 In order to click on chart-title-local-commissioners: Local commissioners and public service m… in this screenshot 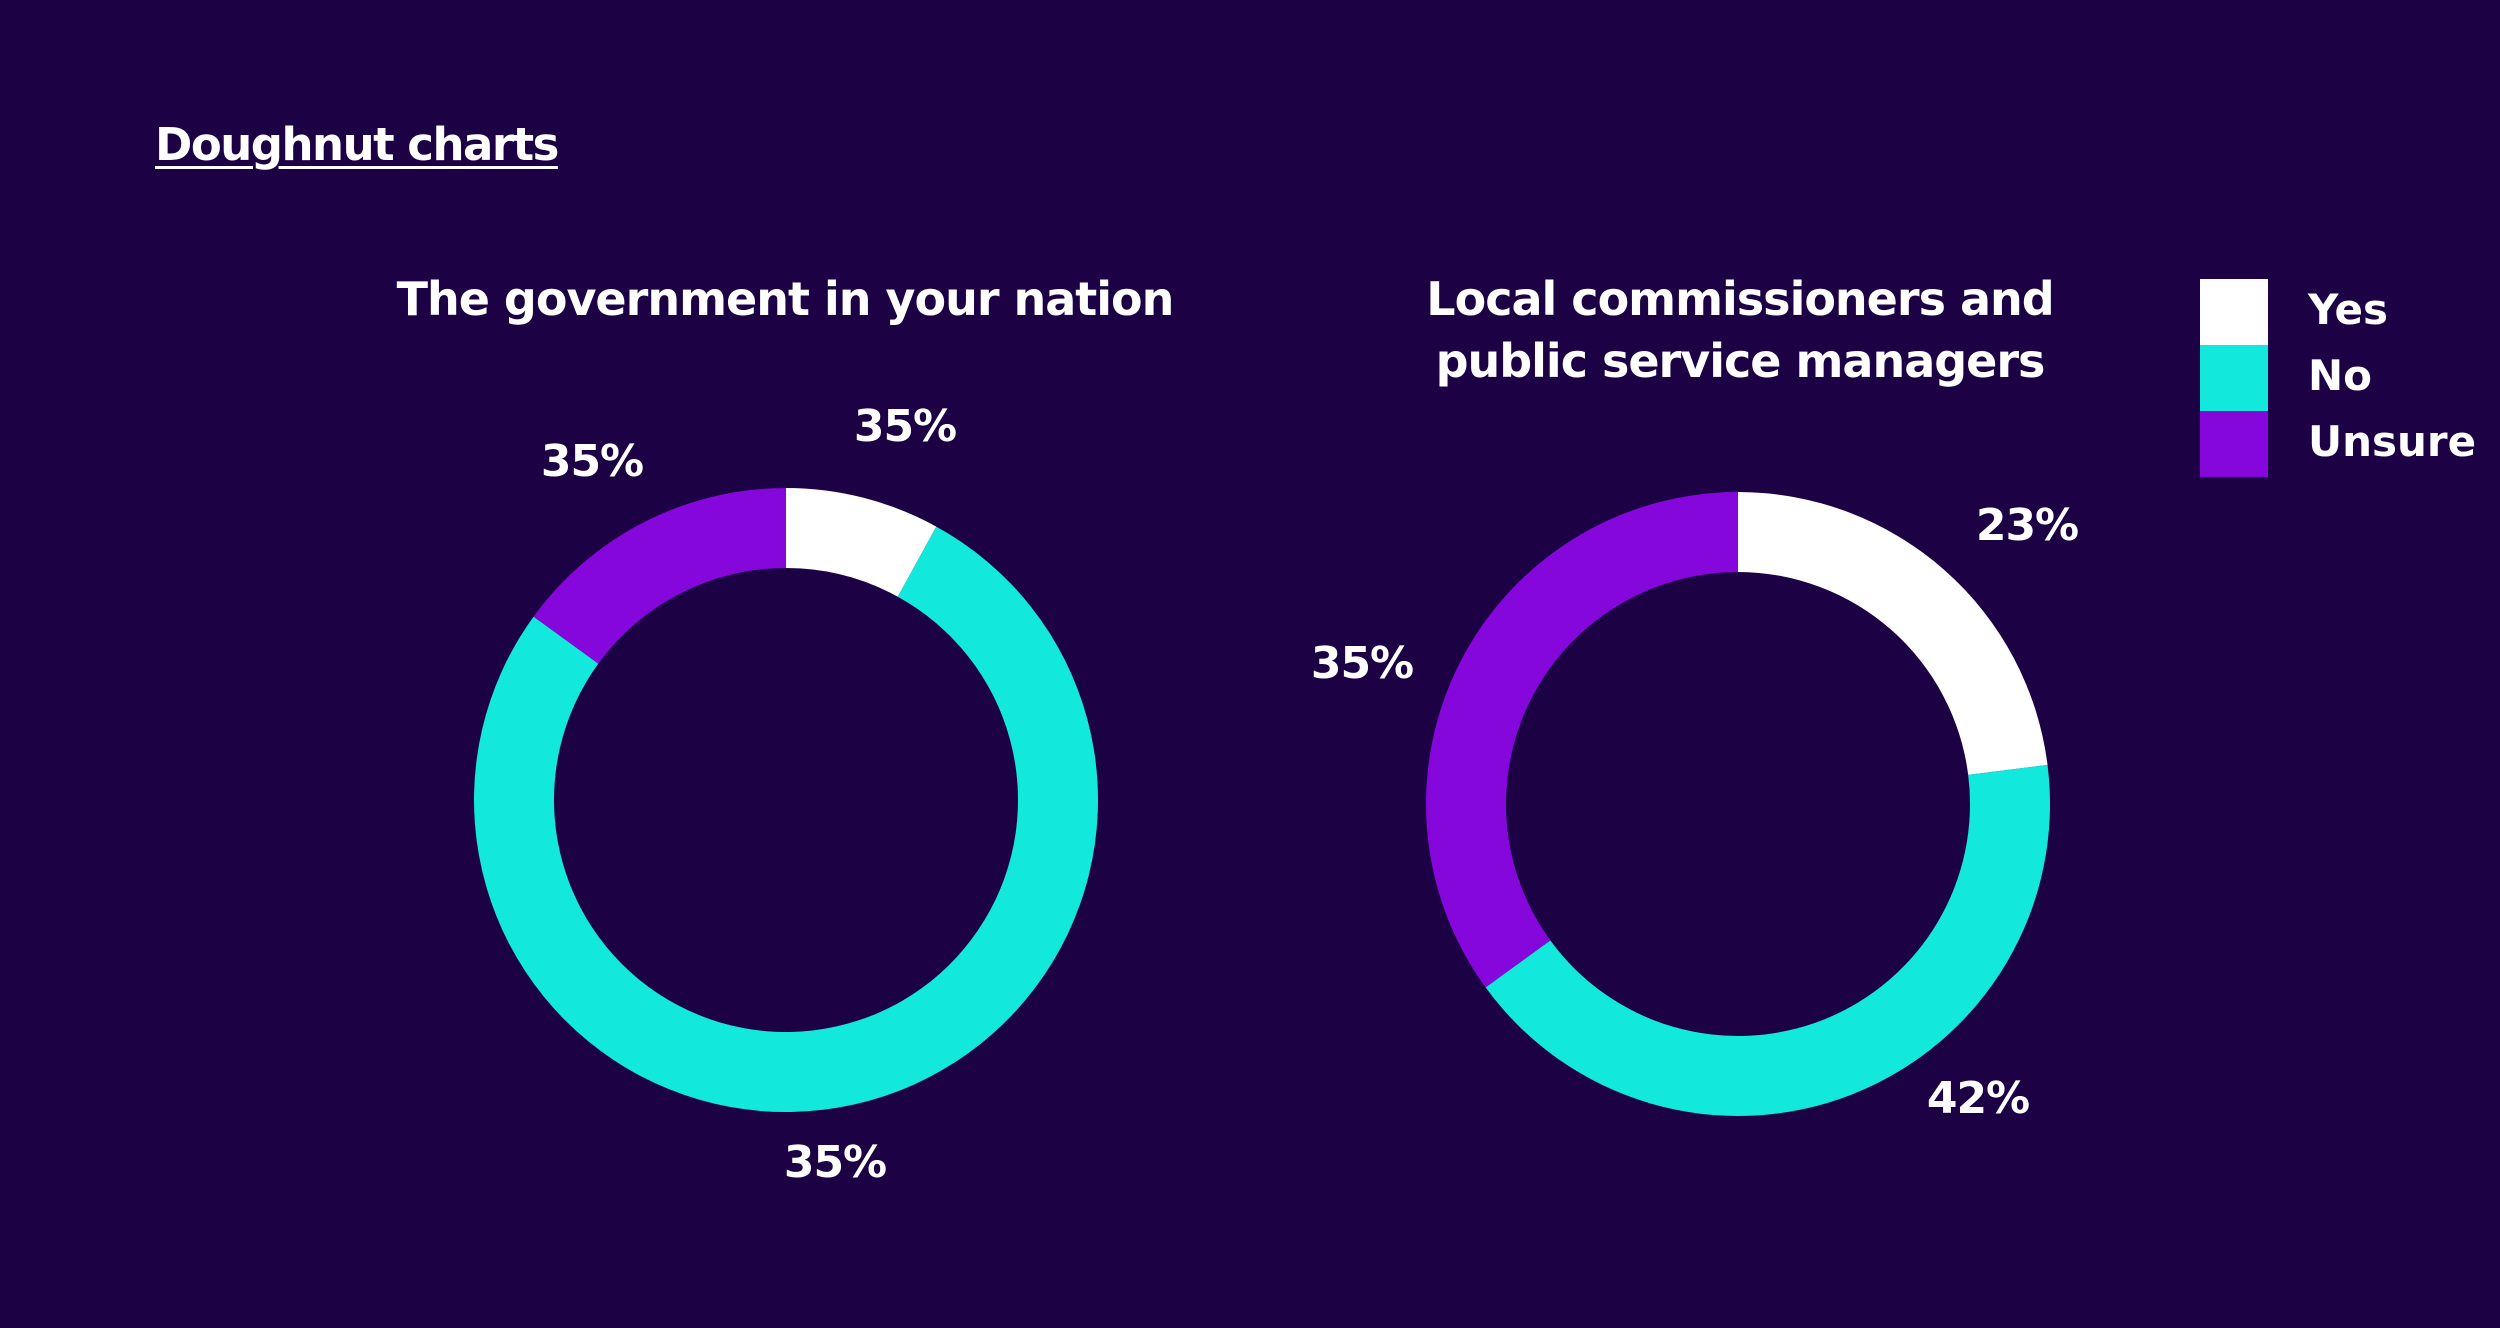, I will do `click(1740, 330)`.